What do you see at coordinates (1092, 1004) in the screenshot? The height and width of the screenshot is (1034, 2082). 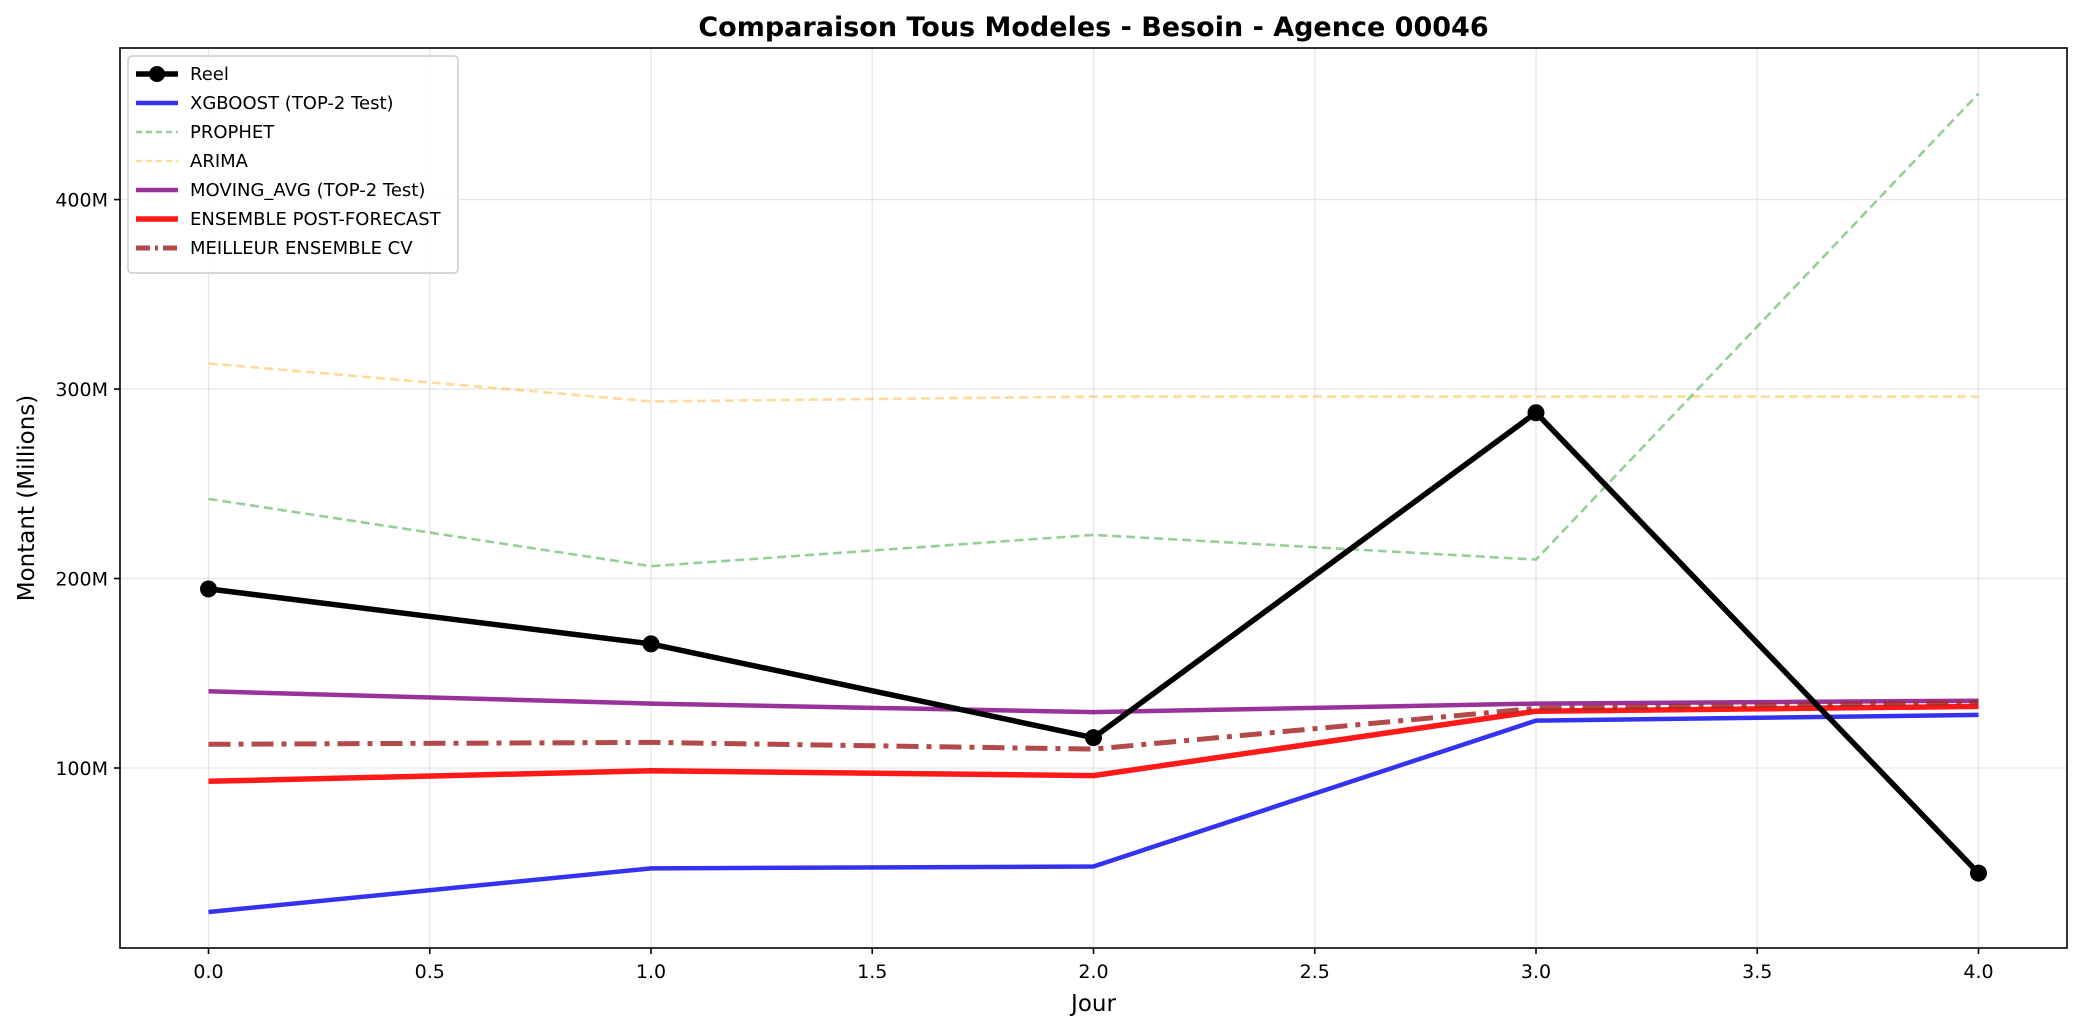 I see `x-axis-label: Jour` at bounding box center [1092, 1004].